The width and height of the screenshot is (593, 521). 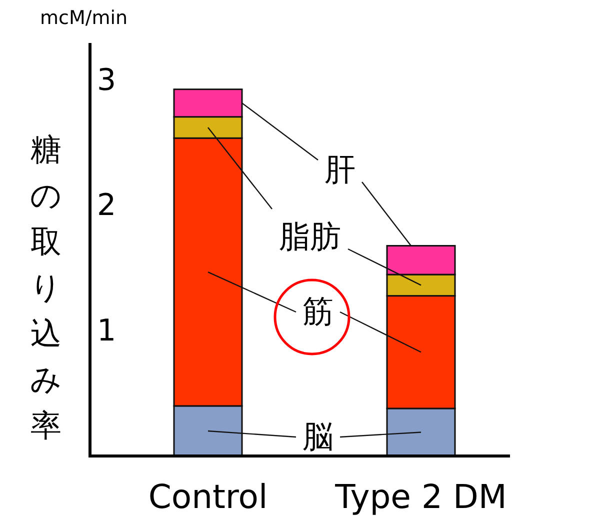 What do you see at coordinates (340, 170) in the screenshot?
I see `text: 肝` at bounding box center [340, 170].